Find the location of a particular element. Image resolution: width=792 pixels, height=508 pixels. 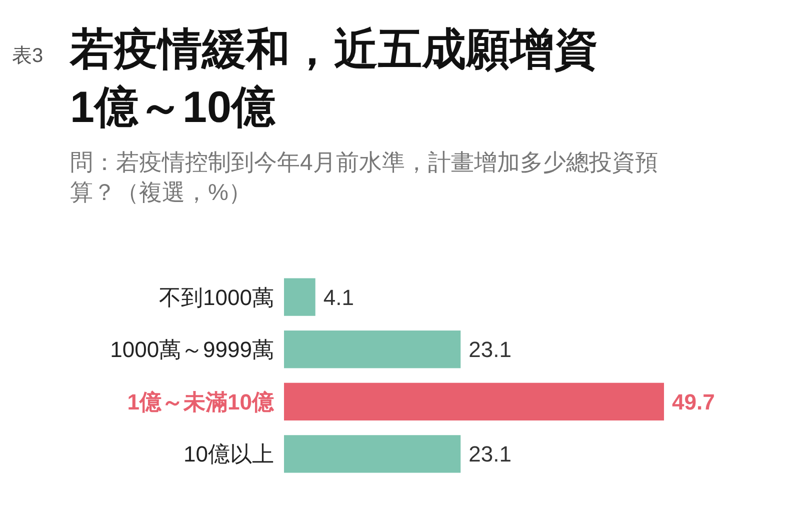

text: 表3 is located at coordinates (28, 56).